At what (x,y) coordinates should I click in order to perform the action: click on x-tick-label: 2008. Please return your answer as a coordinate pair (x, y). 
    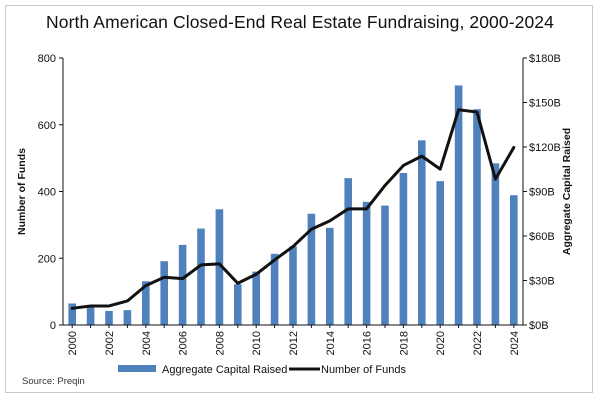
    Looking at the image, I should click on (220, 343).